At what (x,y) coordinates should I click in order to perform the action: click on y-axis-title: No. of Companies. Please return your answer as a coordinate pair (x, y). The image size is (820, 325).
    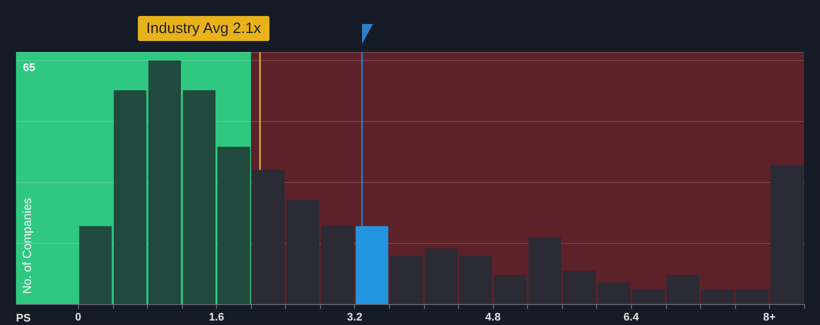
    Looking at the image, I should click on (27, 246).